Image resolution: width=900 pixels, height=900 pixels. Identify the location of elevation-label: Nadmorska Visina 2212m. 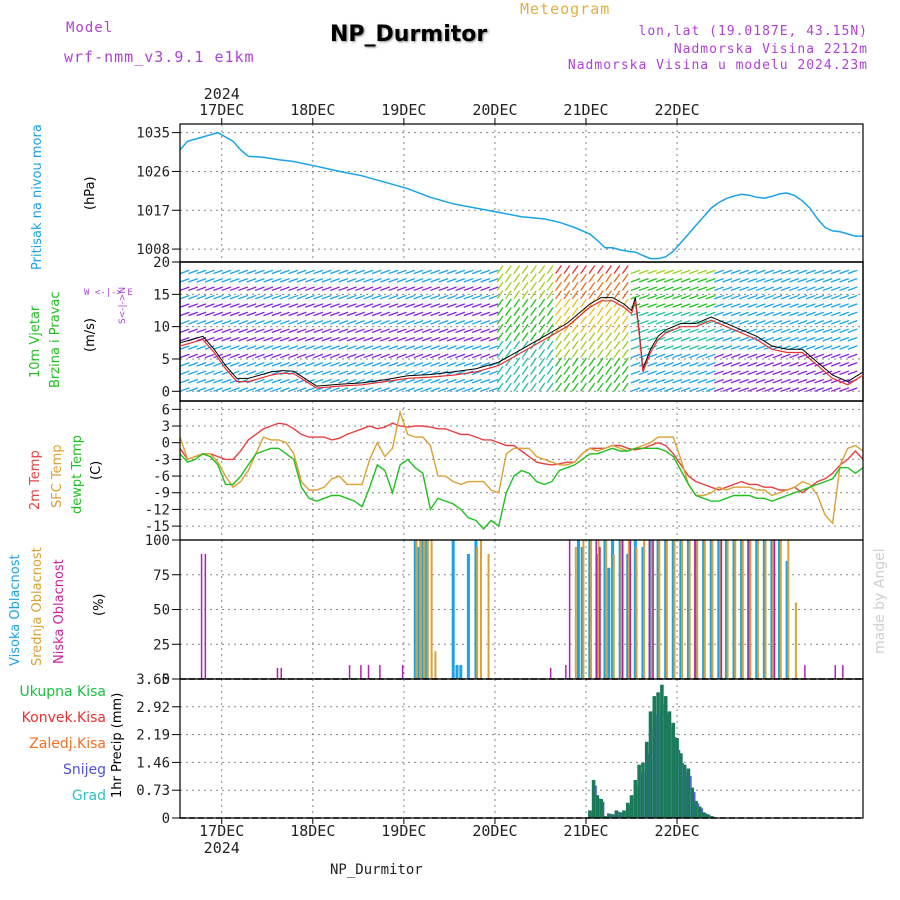
(770, 49).